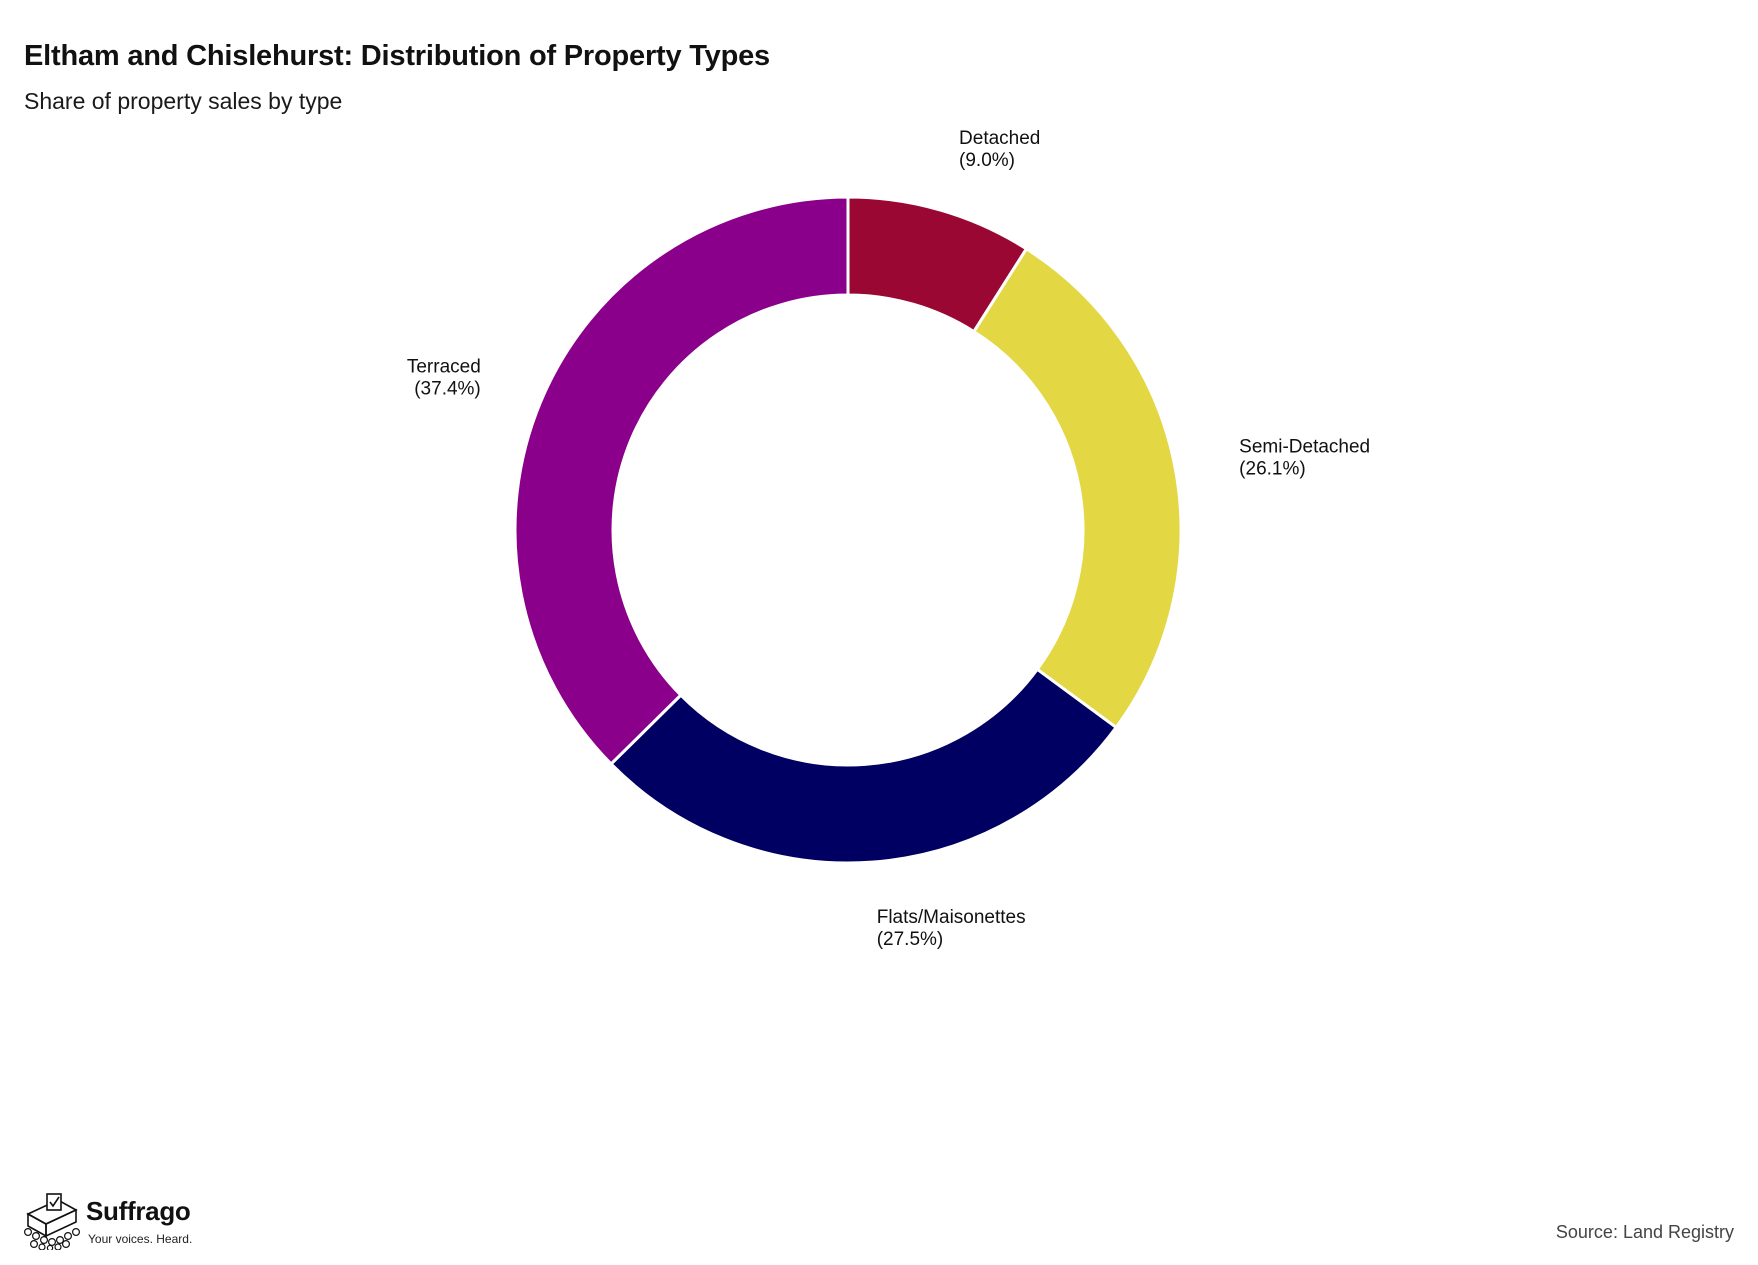  What do you see at coordinates (681, 481) in the screenshot?
I see `slice-terraced` at bounding box center [681, 481].